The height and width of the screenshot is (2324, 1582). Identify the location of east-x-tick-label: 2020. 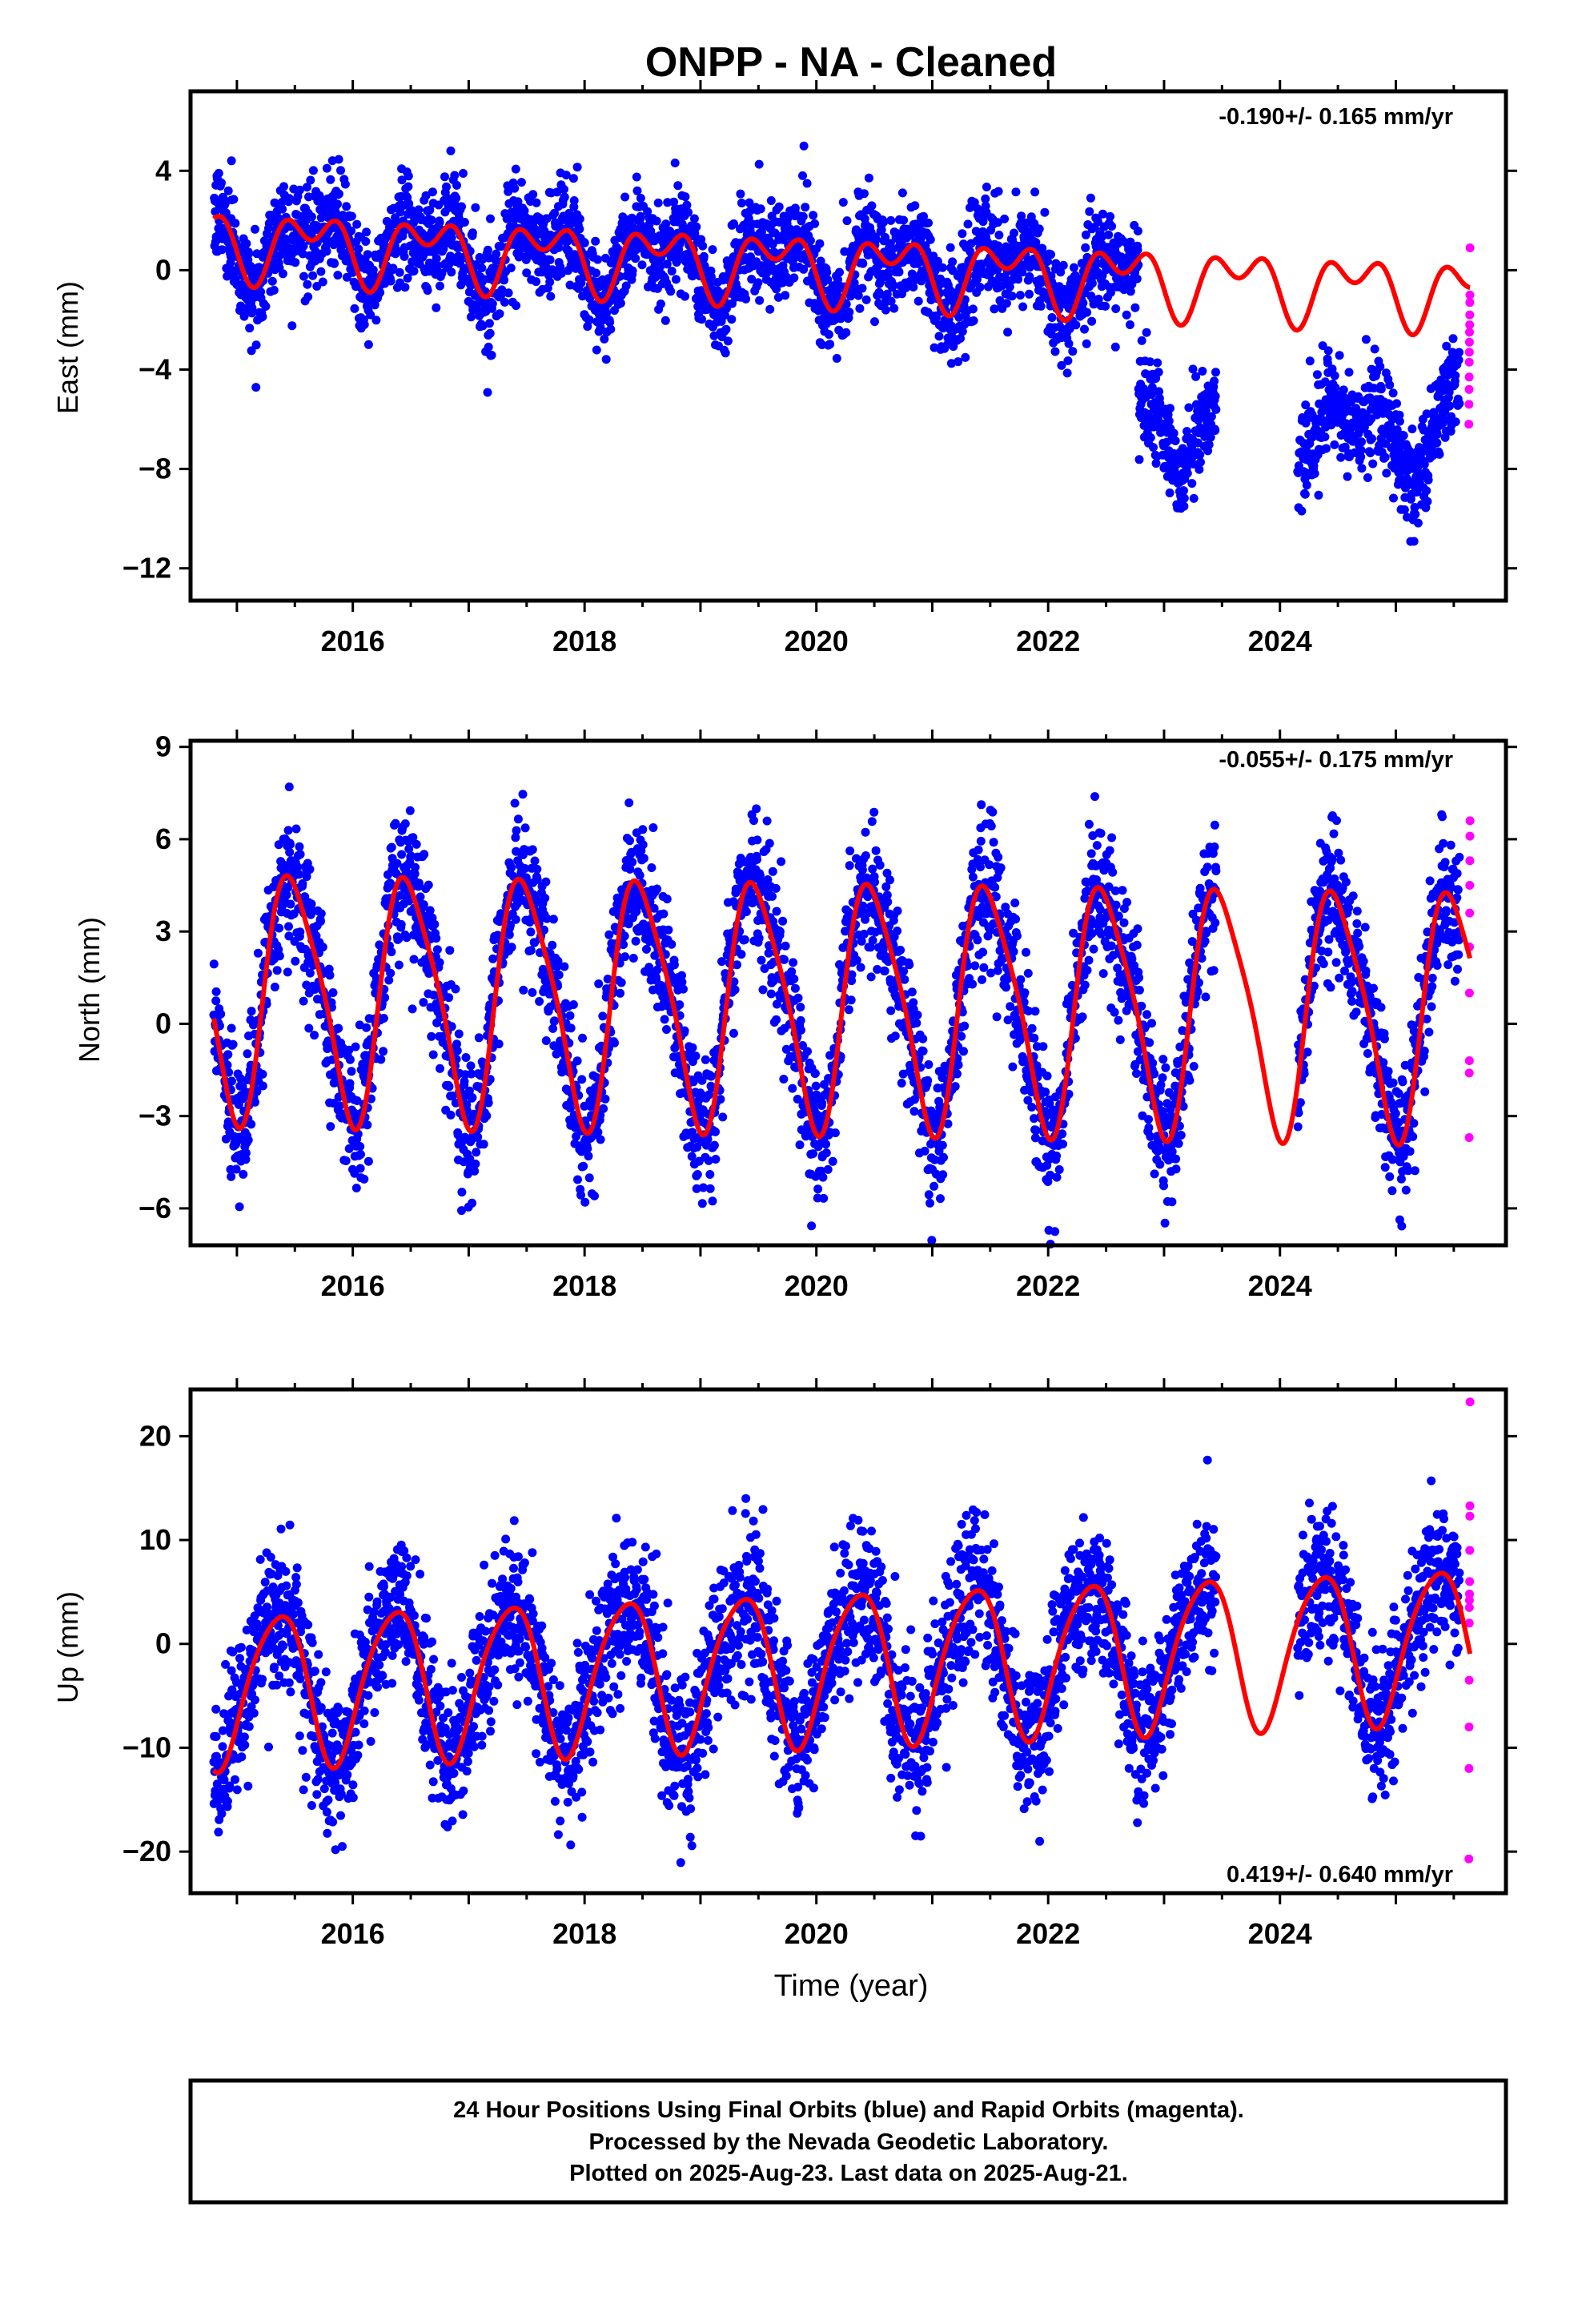
(817, 641).